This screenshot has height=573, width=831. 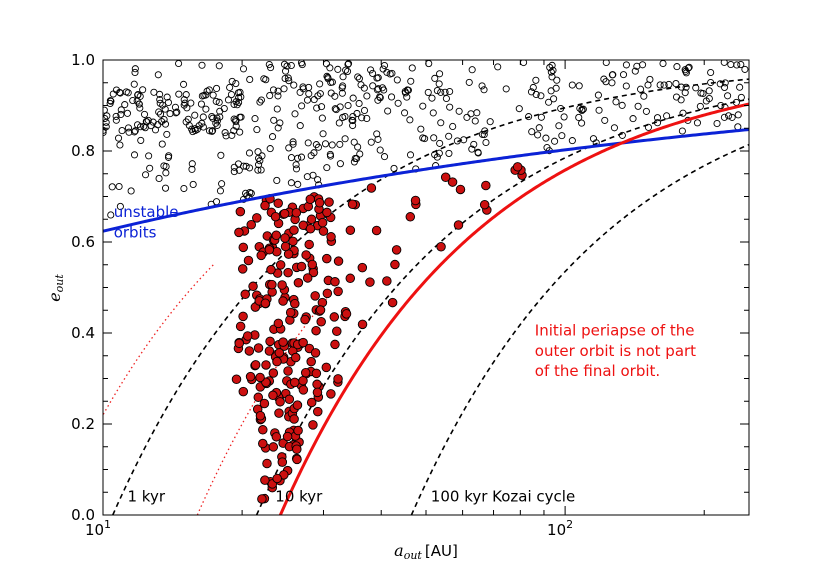 I want to click on annotation-periapse_3: of the final orbit., so click(x=597, y=371).